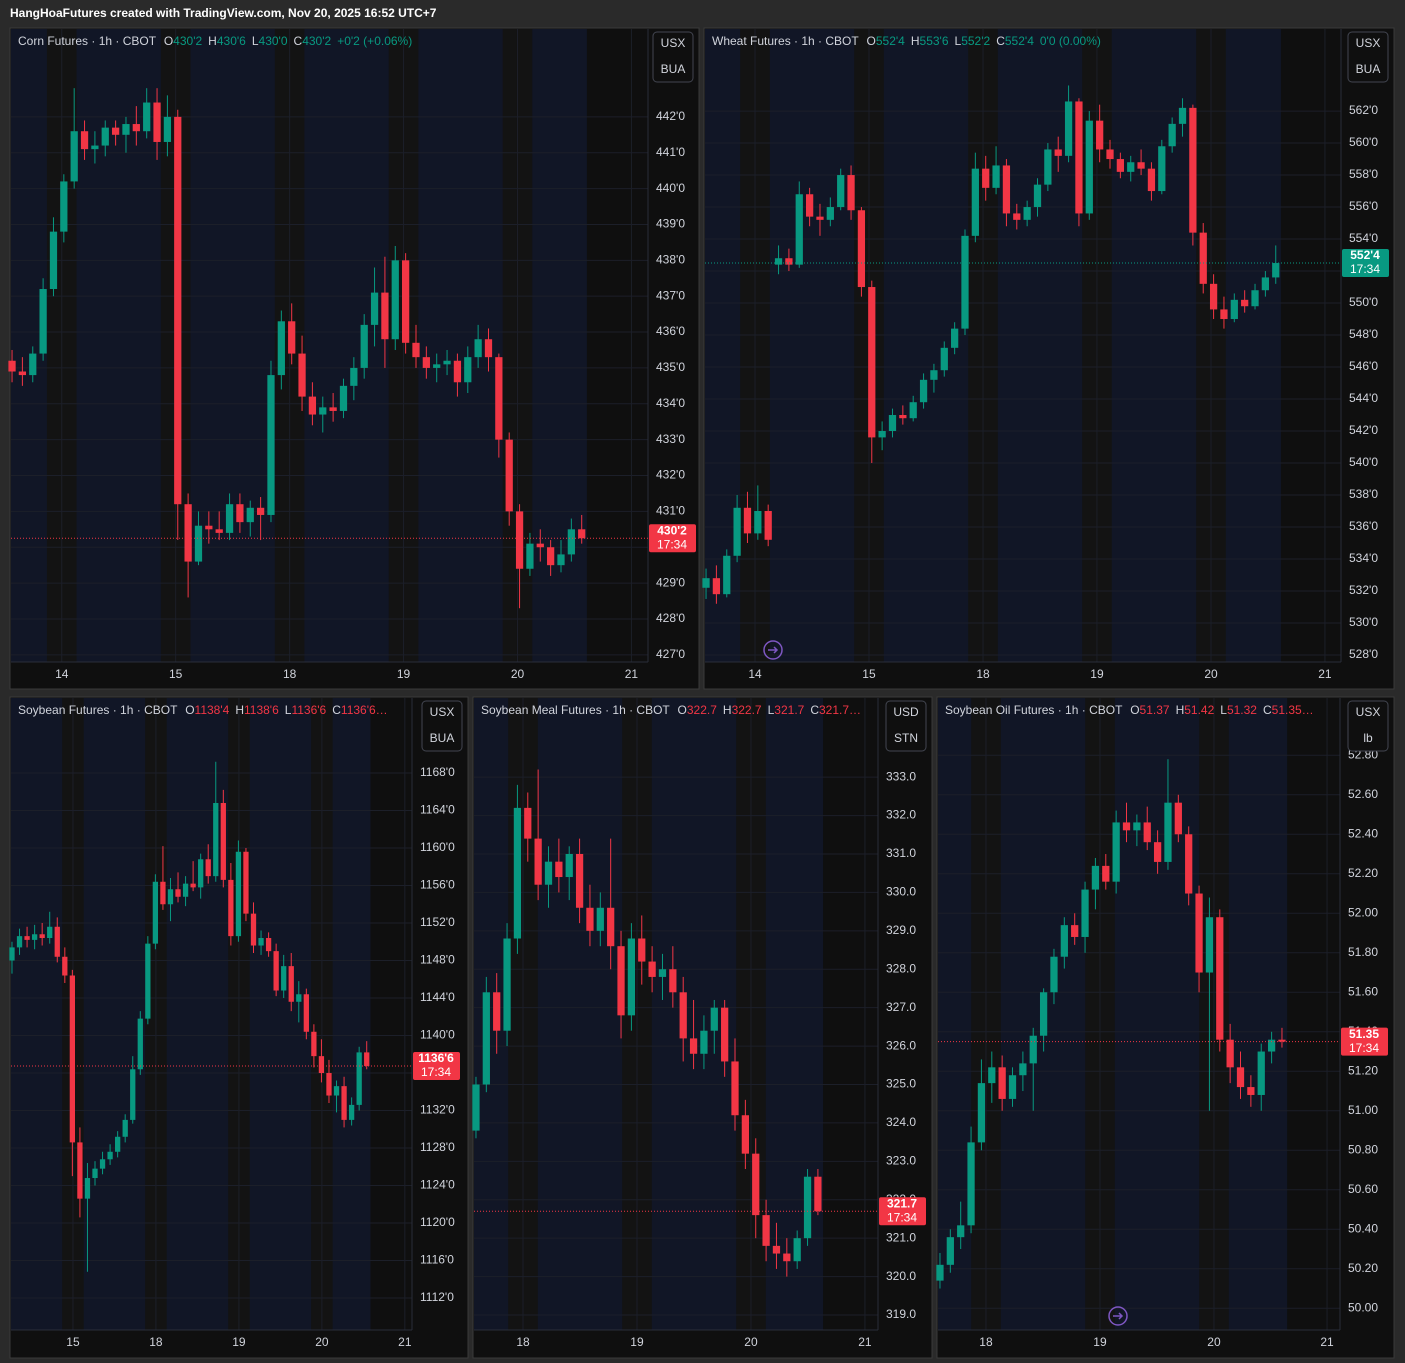 The image size is (1405, 1363). Describe the element at coordinates (901, 1161) in the screenshot. I see `y-tick-label: 323.0` at that location.